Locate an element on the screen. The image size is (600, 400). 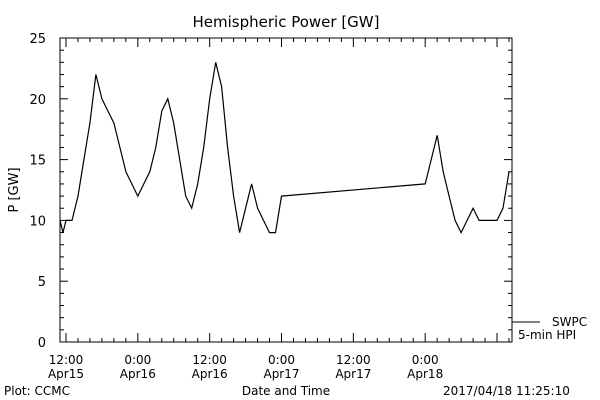
x-tick-label-date: Apr15 is located at coordinates (66, 374).